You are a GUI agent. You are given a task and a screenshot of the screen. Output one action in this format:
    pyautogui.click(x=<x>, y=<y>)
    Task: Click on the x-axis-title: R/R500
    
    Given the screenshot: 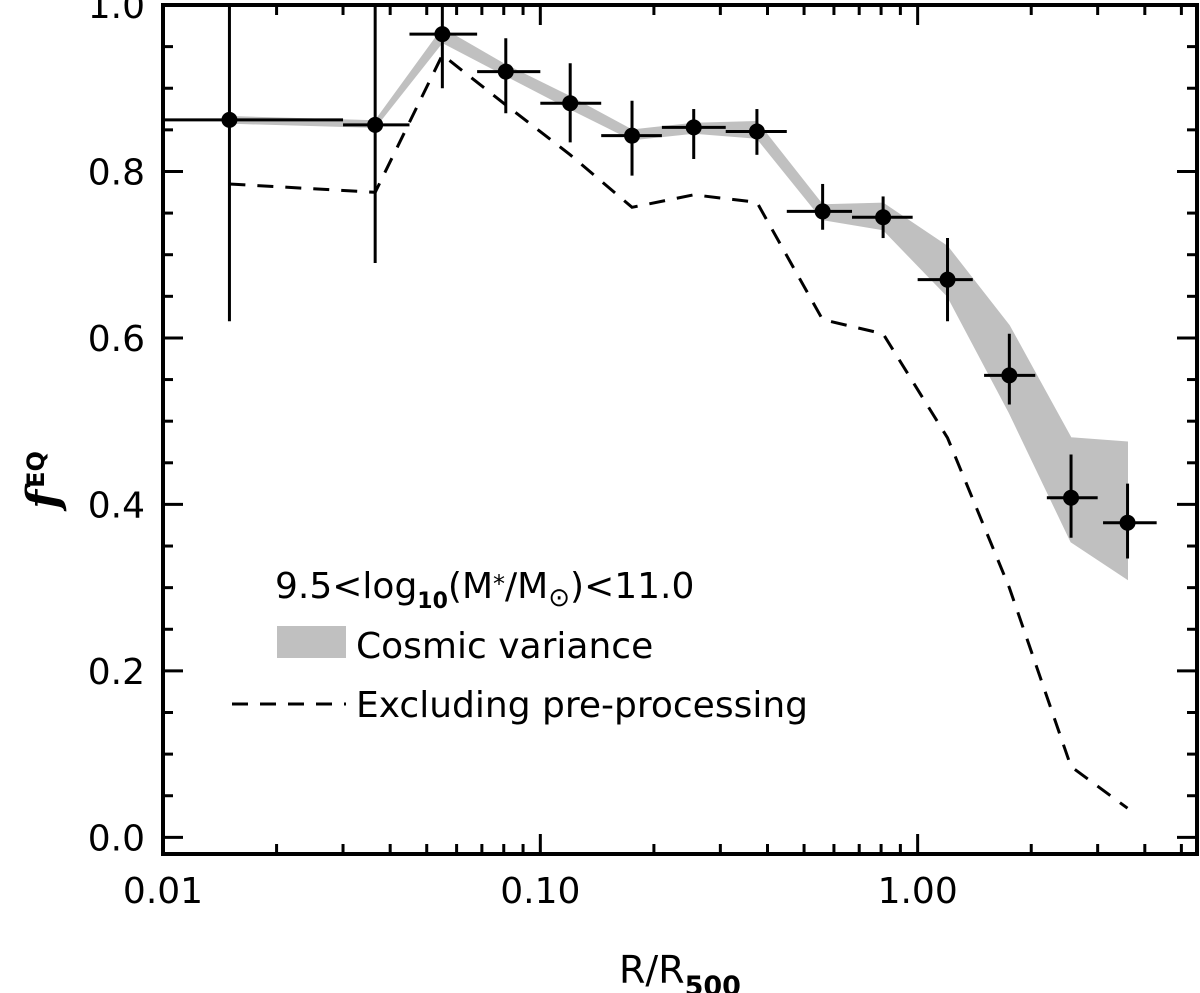 What is the action you would take?
    pyautogui.click(x=680, y=970)
    